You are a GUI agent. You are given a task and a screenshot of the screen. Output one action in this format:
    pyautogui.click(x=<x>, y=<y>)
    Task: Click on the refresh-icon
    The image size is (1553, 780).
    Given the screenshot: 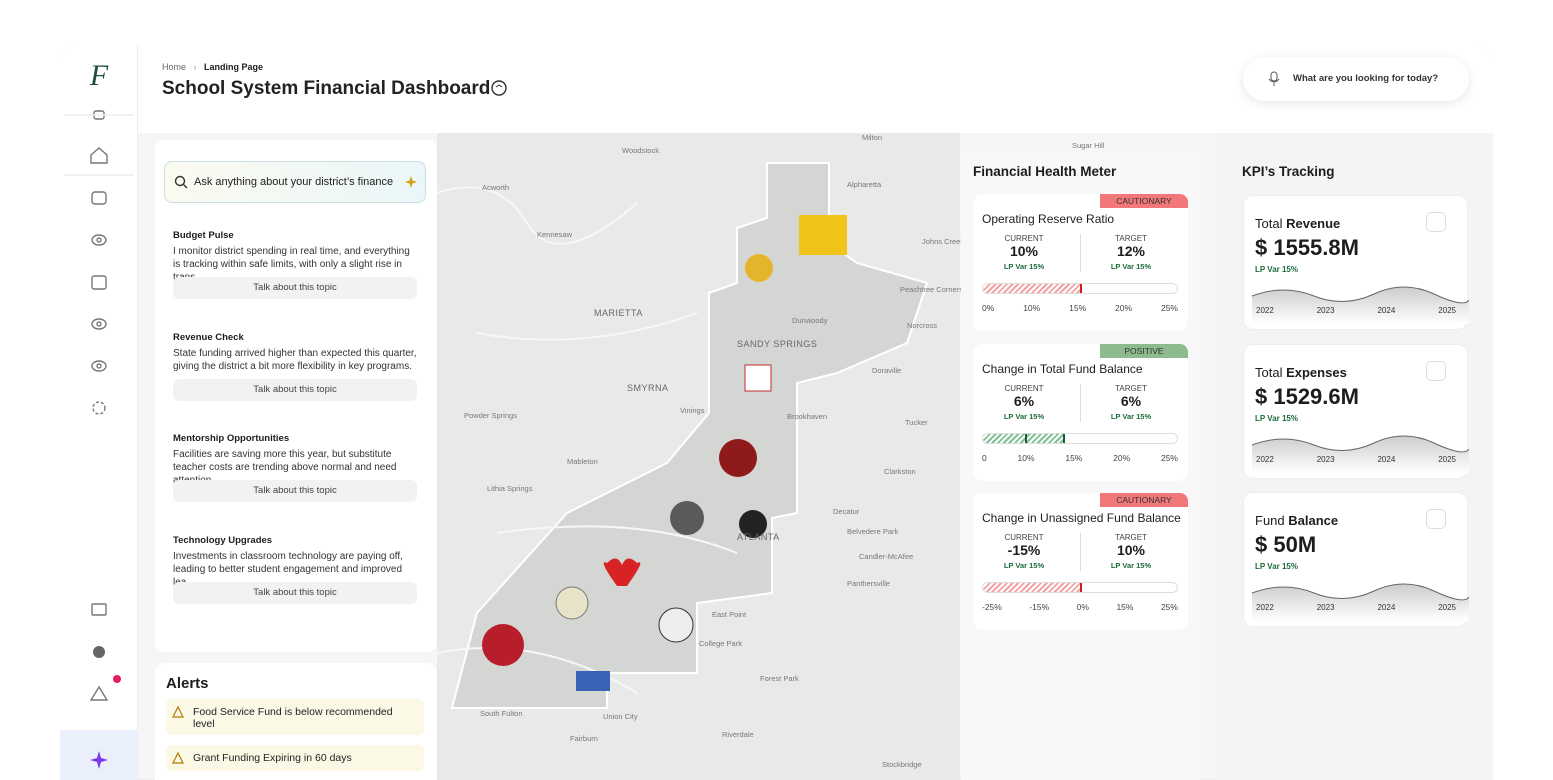 What is the action you would take?
    pyautogui.click(x=499, y=88)
    